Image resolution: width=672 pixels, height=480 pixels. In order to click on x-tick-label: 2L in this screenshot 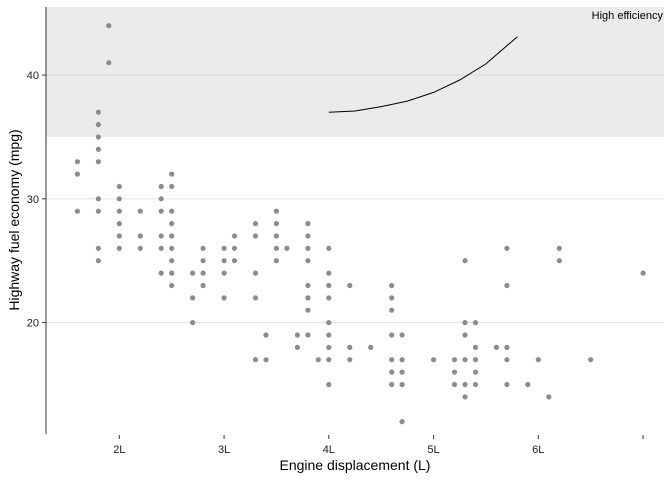, I will do `click(119, 450)`.